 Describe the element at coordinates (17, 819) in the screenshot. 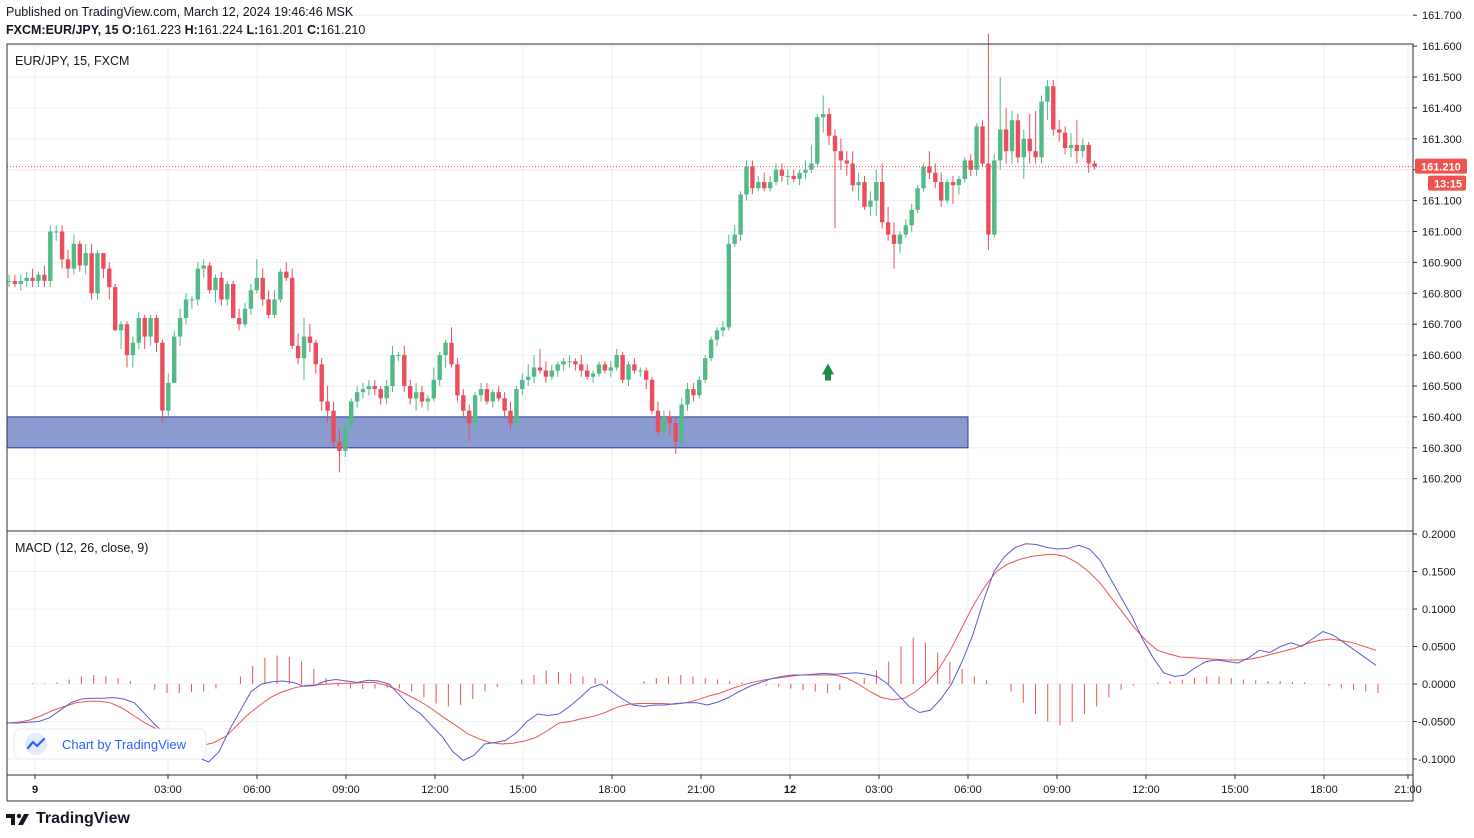

I see `tradingview-logo-icon` at that location.